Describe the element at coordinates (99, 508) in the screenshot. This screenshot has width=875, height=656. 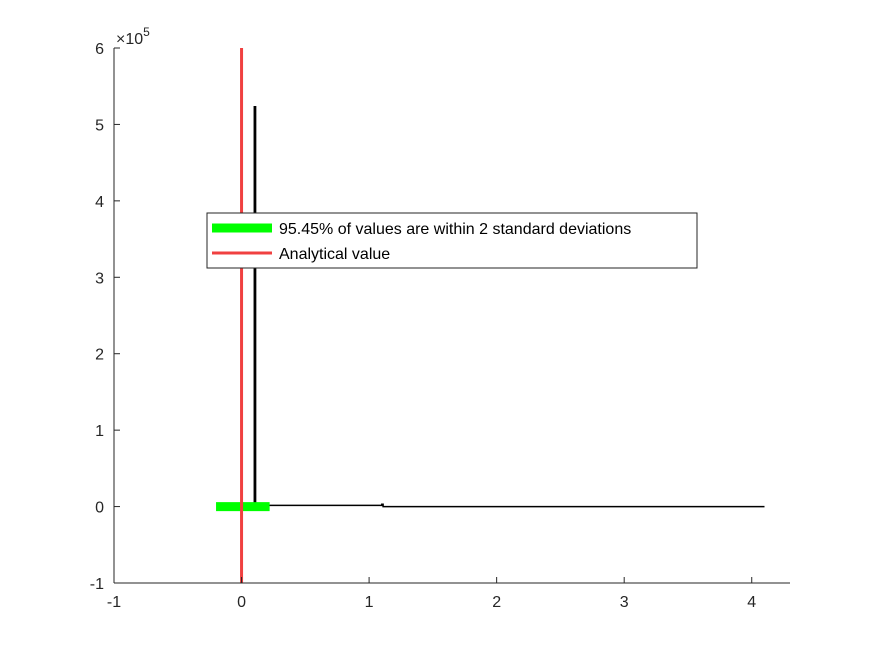
I see `y-tick-label: 0` at that location.